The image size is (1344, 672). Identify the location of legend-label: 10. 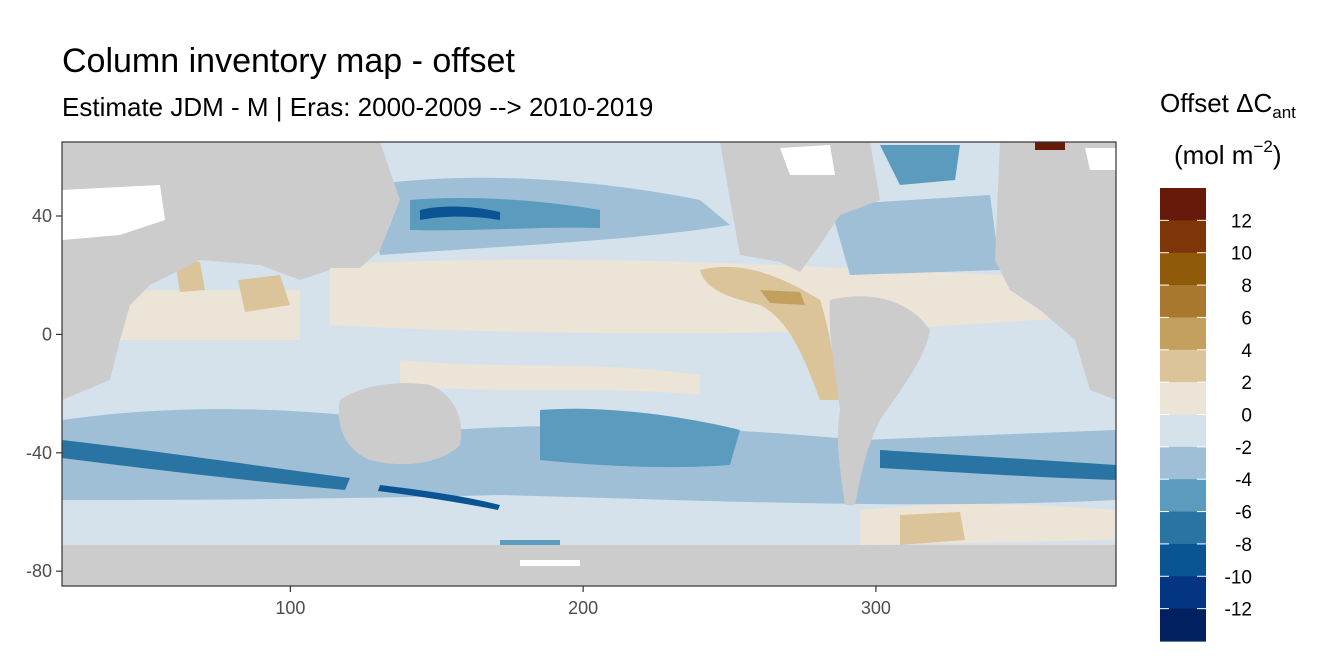
(1241, 254).